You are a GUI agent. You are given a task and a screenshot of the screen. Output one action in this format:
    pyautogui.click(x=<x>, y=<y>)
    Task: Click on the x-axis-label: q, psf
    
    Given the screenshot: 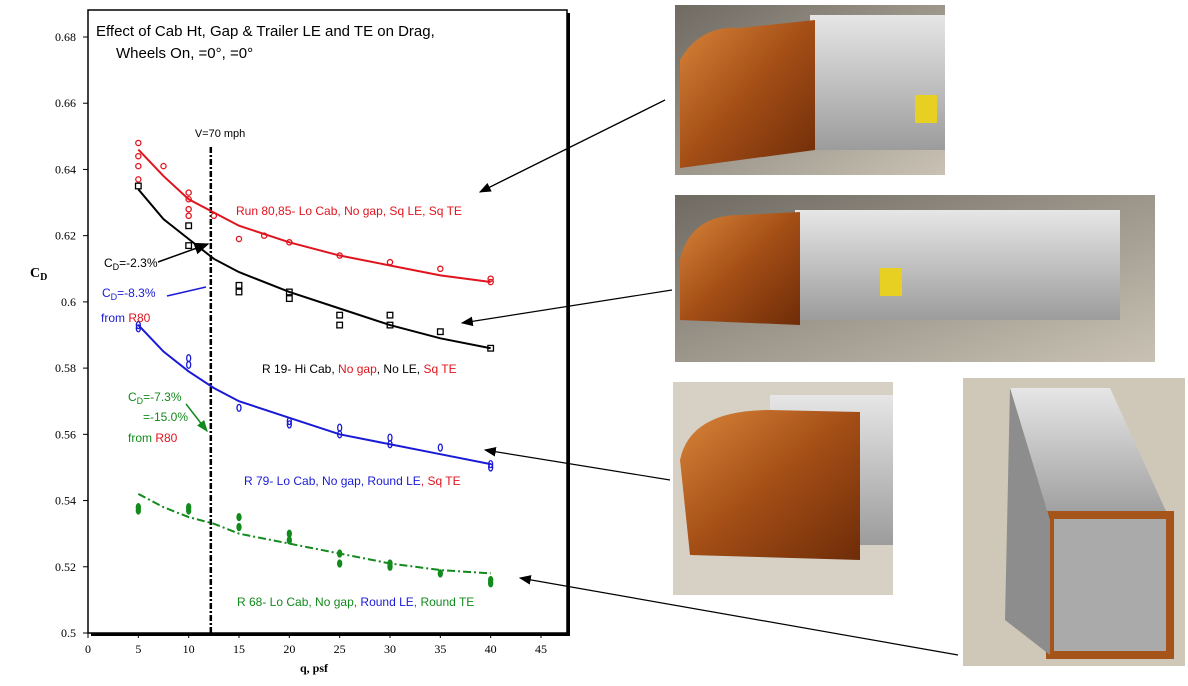 What is the action you would take?
    pyautogui.click(x=314, y=668)
    